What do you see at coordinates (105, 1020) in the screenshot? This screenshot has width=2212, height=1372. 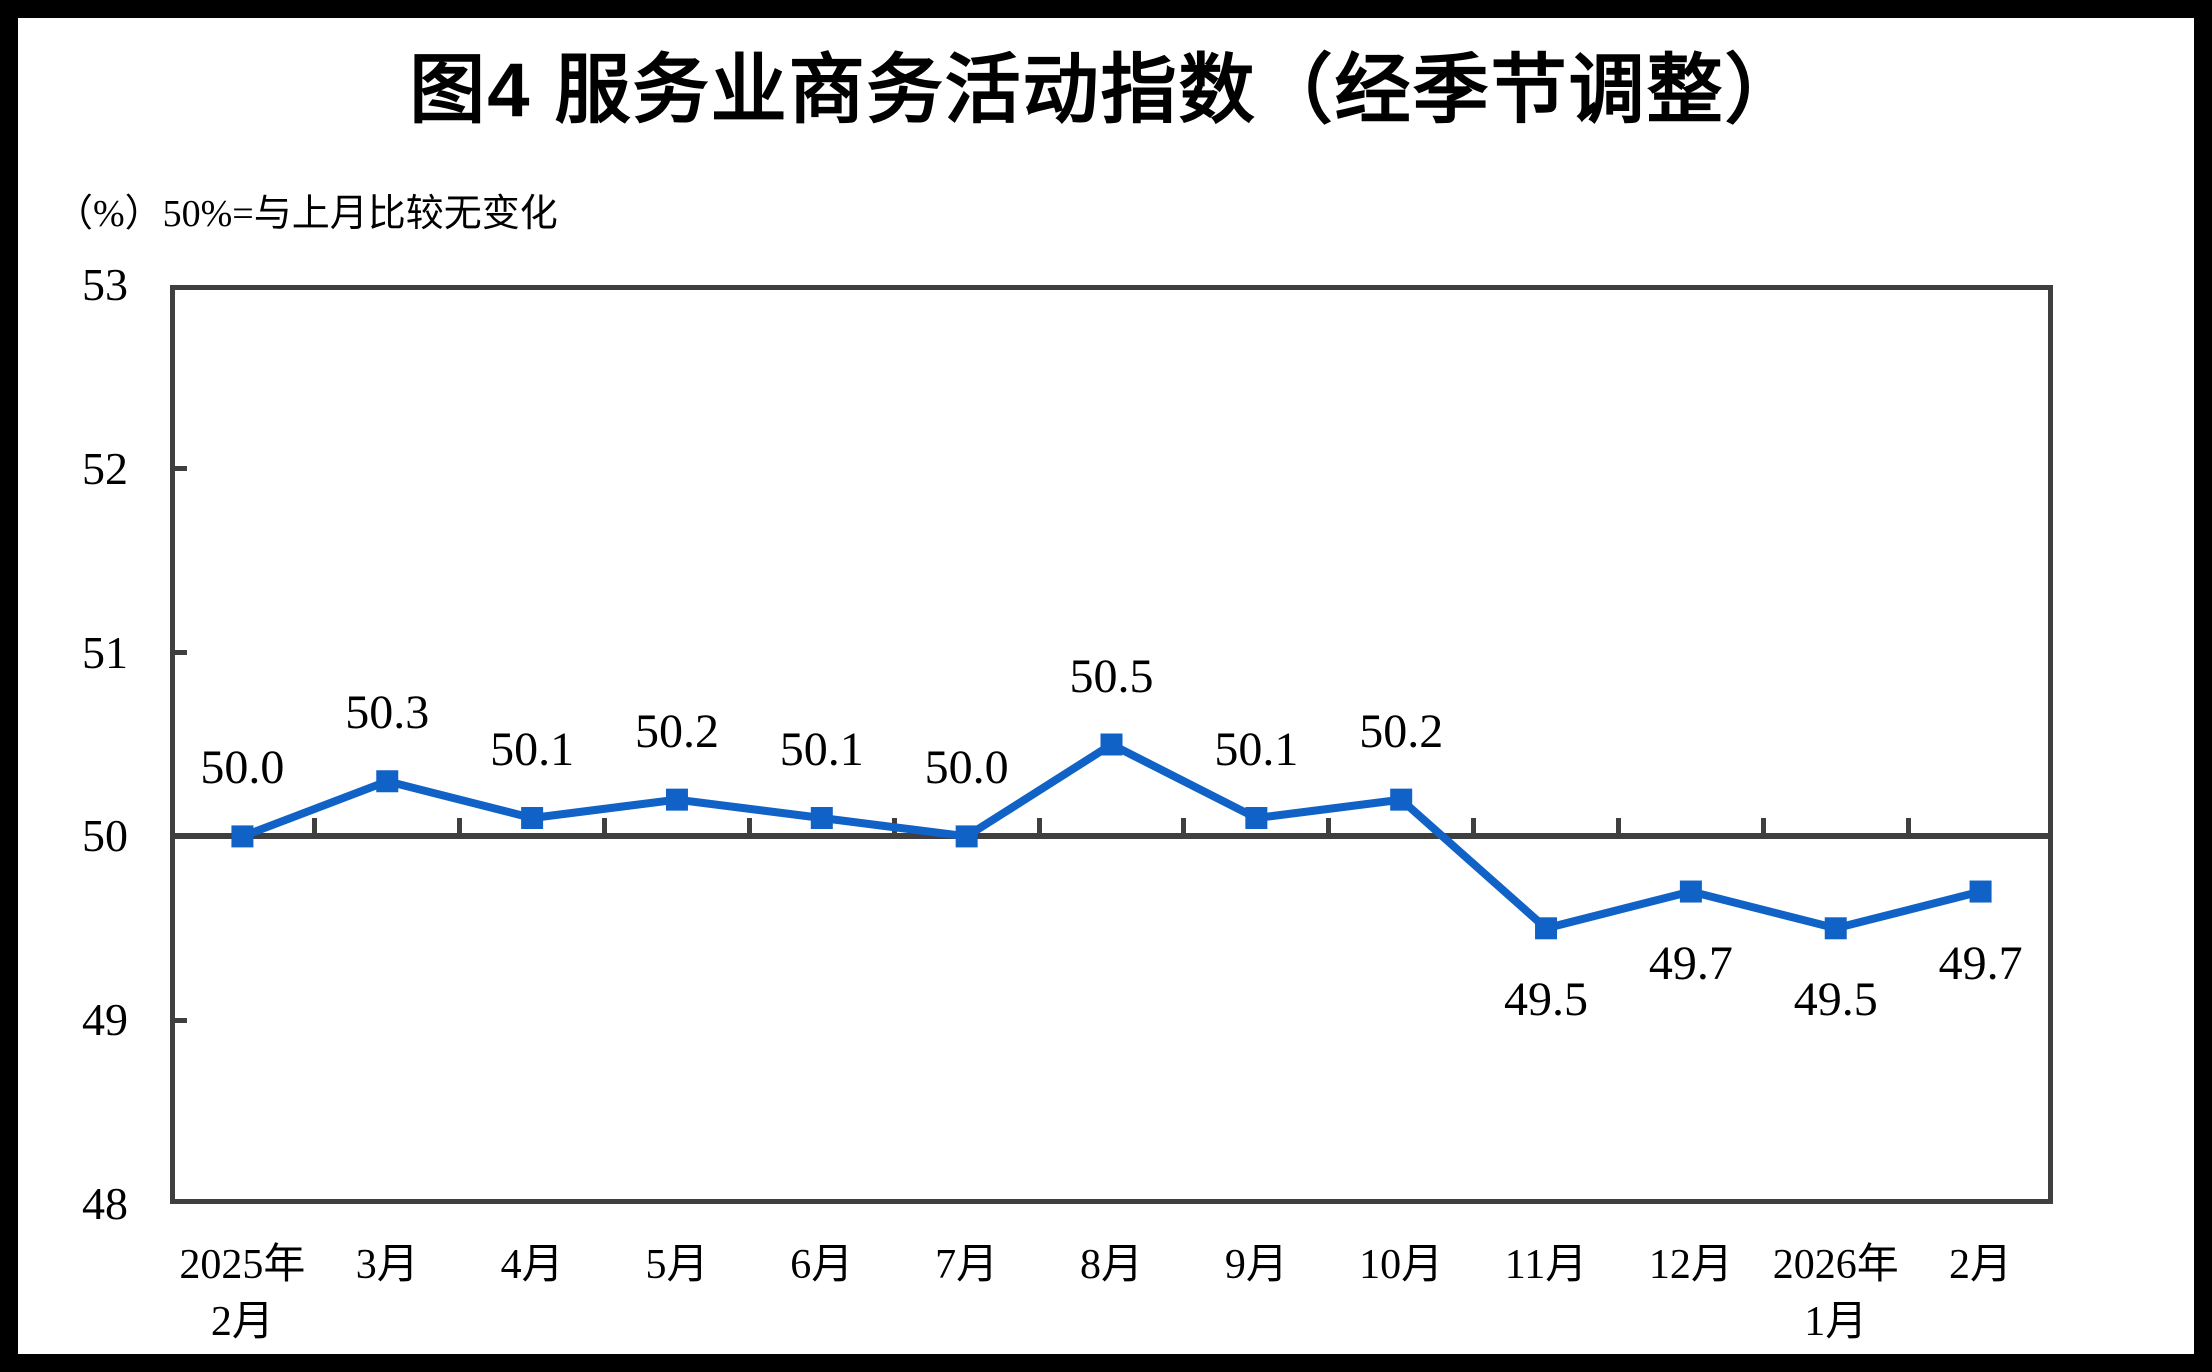 I see `y-tick-label: 49` at bounding box center [105, 1020].